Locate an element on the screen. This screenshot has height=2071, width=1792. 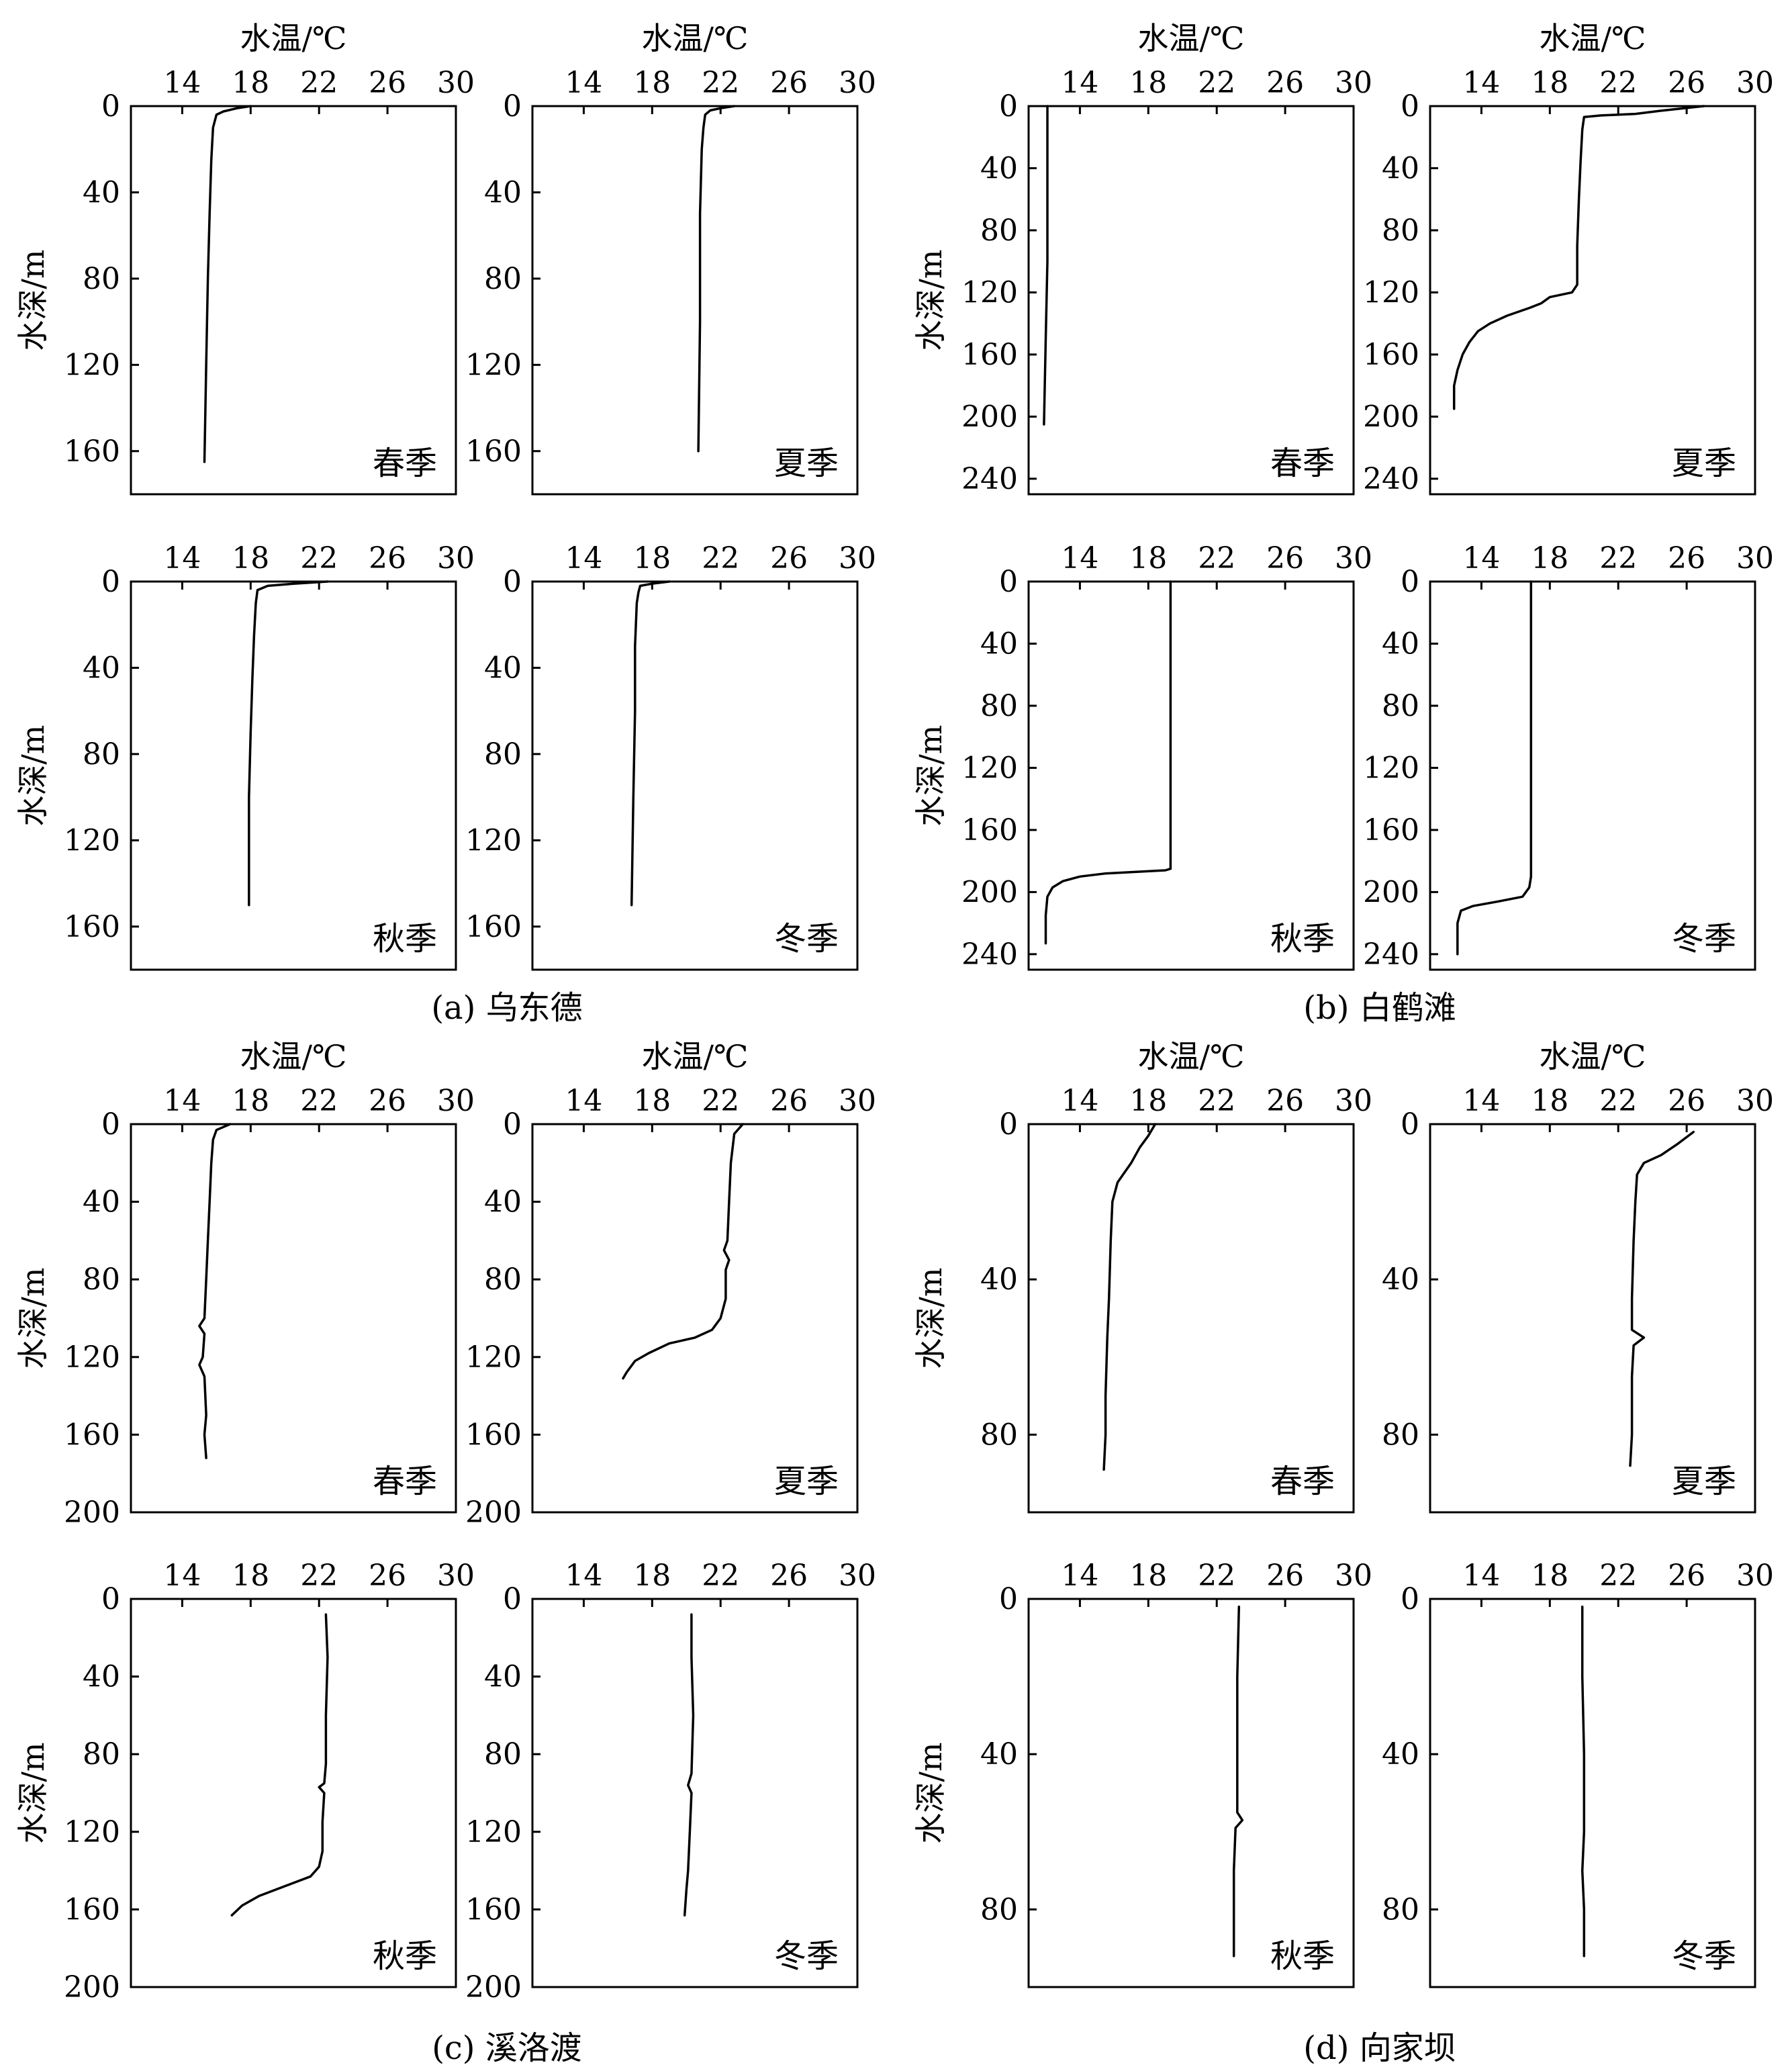
panel-9: 14 18 22 26 30 0 40 80 120 160 200 水温/℃ 水深/m 春季 is located at coordinates (245, 1284).